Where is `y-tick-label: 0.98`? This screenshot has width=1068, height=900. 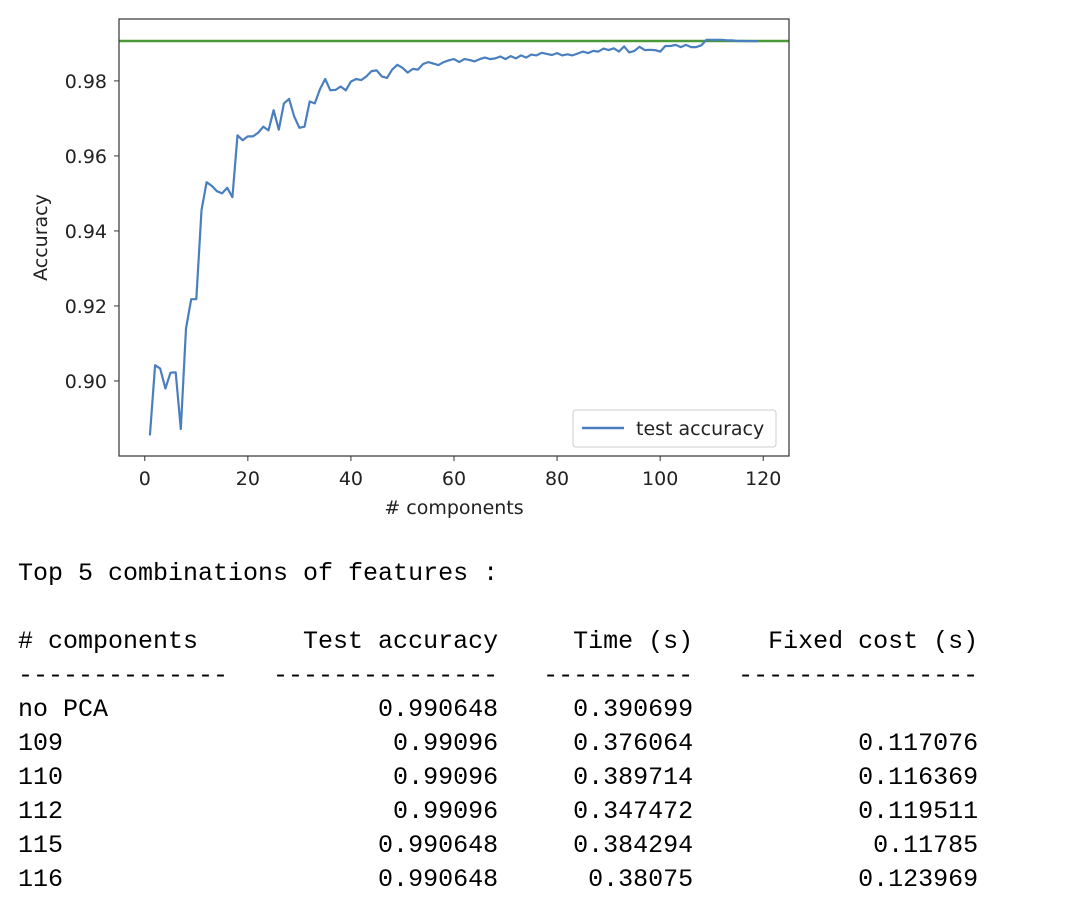
y-tick-label: 0.98 is located at coordinates (86, 82).